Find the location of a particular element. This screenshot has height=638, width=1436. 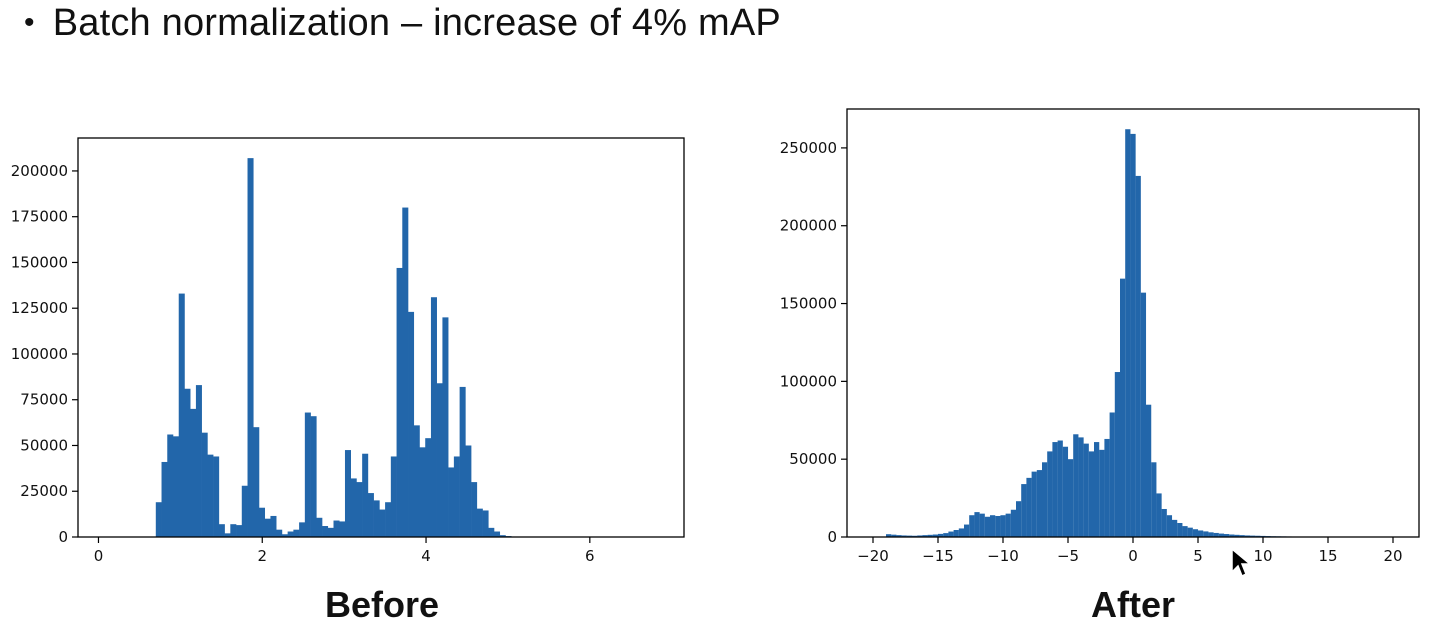

before-y-tick-label: 100000 is located at coordinates (39, 354).